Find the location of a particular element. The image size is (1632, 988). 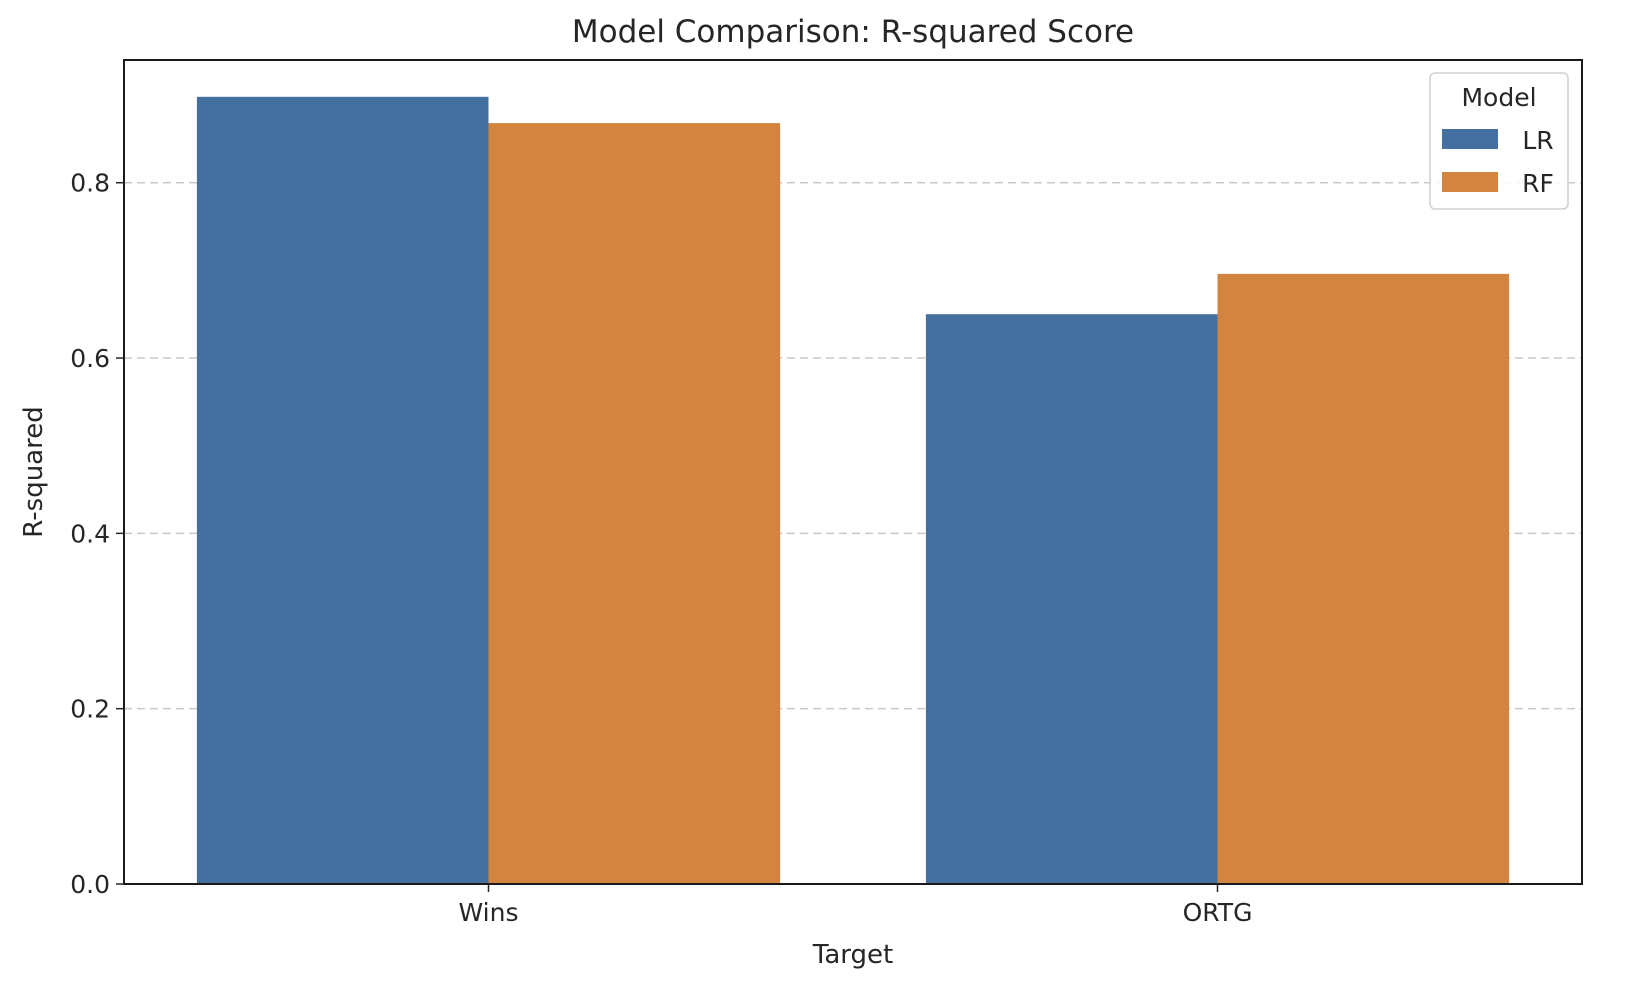

bar-lr-wins is located at coordinates (342, 490).